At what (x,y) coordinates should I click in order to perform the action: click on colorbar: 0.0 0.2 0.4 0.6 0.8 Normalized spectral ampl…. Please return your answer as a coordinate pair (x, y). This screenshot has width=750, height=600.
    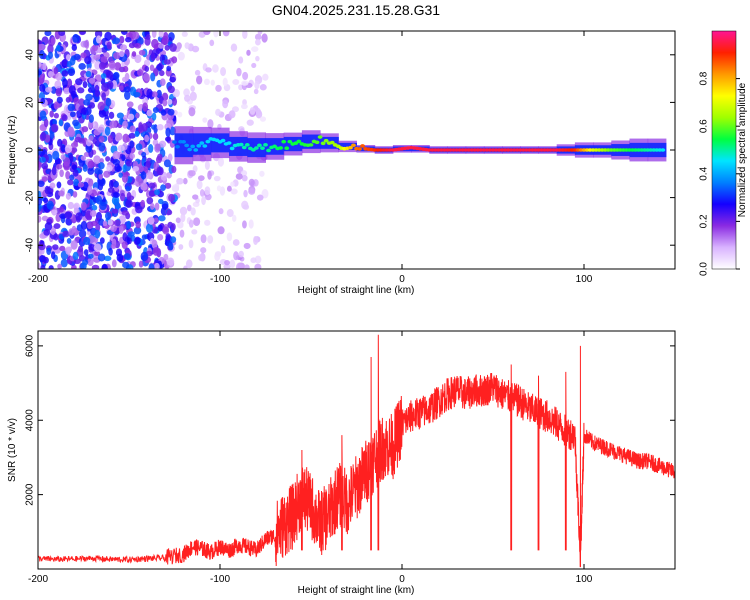
    Looking at the image, I should click on (723, 153).